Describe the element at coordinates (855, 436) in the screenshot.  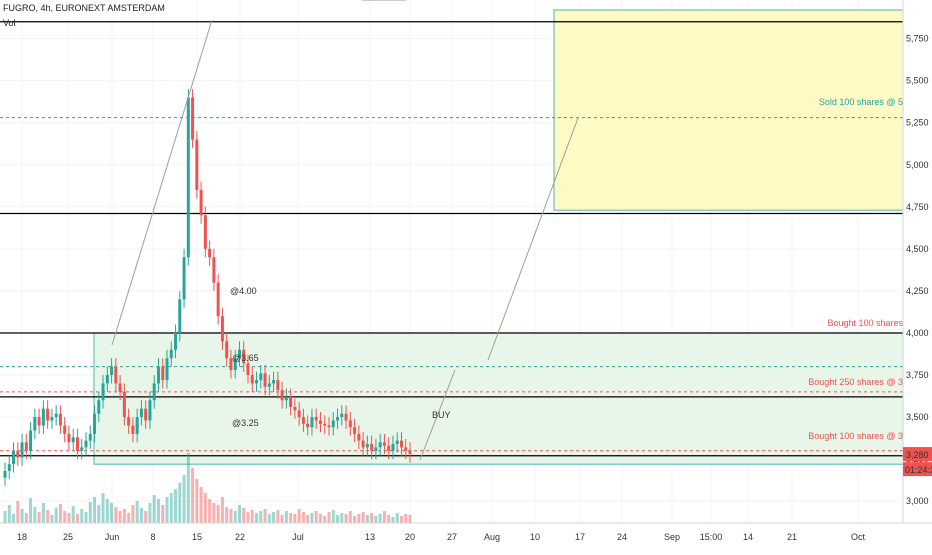
I see `label-bought-100-low: Bought 100 shares @ 3` at that location.